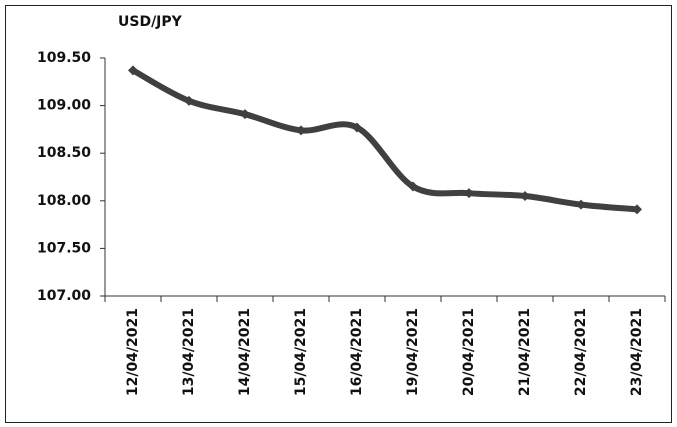 Image resolution: width=677 pixels, height=427 pixels. I want to click on x-tick-label: 16/04/2021, so click(357, 352).